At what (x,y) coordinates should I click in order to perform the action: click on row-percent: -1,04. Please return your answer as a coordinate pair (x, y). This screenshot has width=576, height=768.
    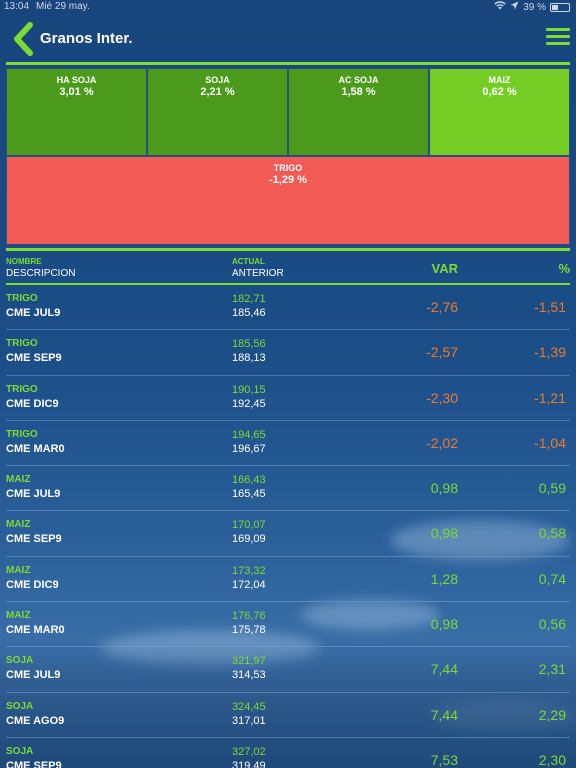
    Looking at the image, I should click on (550, 442).